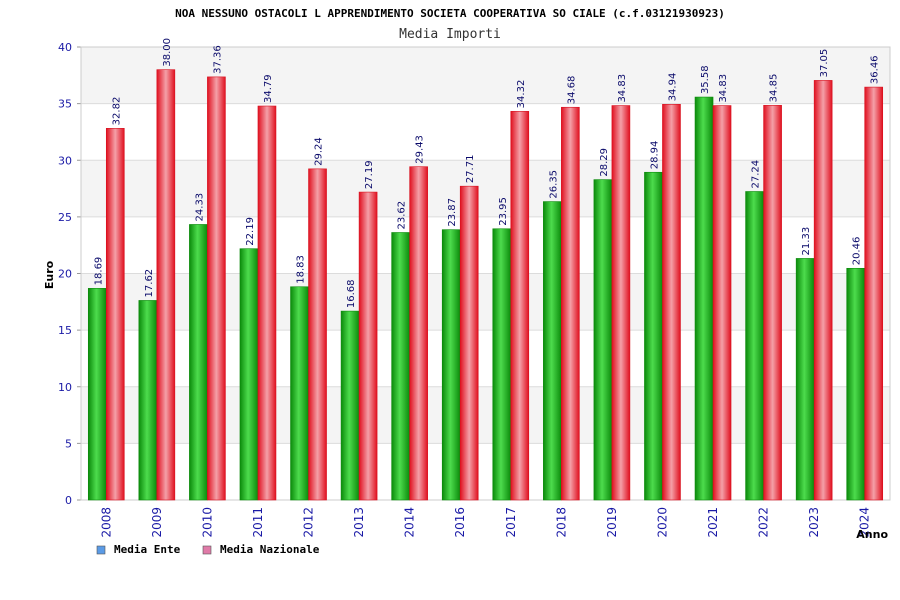  Describe the element at coordinates (571, 90) in the screenshot. I see `value-label-media-nazionale: 34.68` at that location.